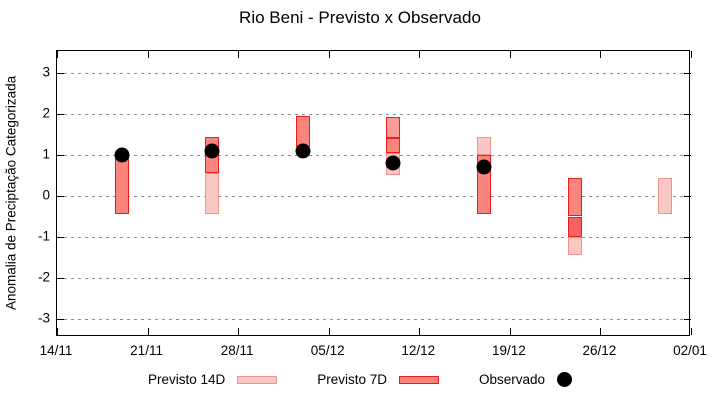  Describe the element at coordinates (508, 350) in the screenshot. I see `x-tick-label: 19/12` at that location.